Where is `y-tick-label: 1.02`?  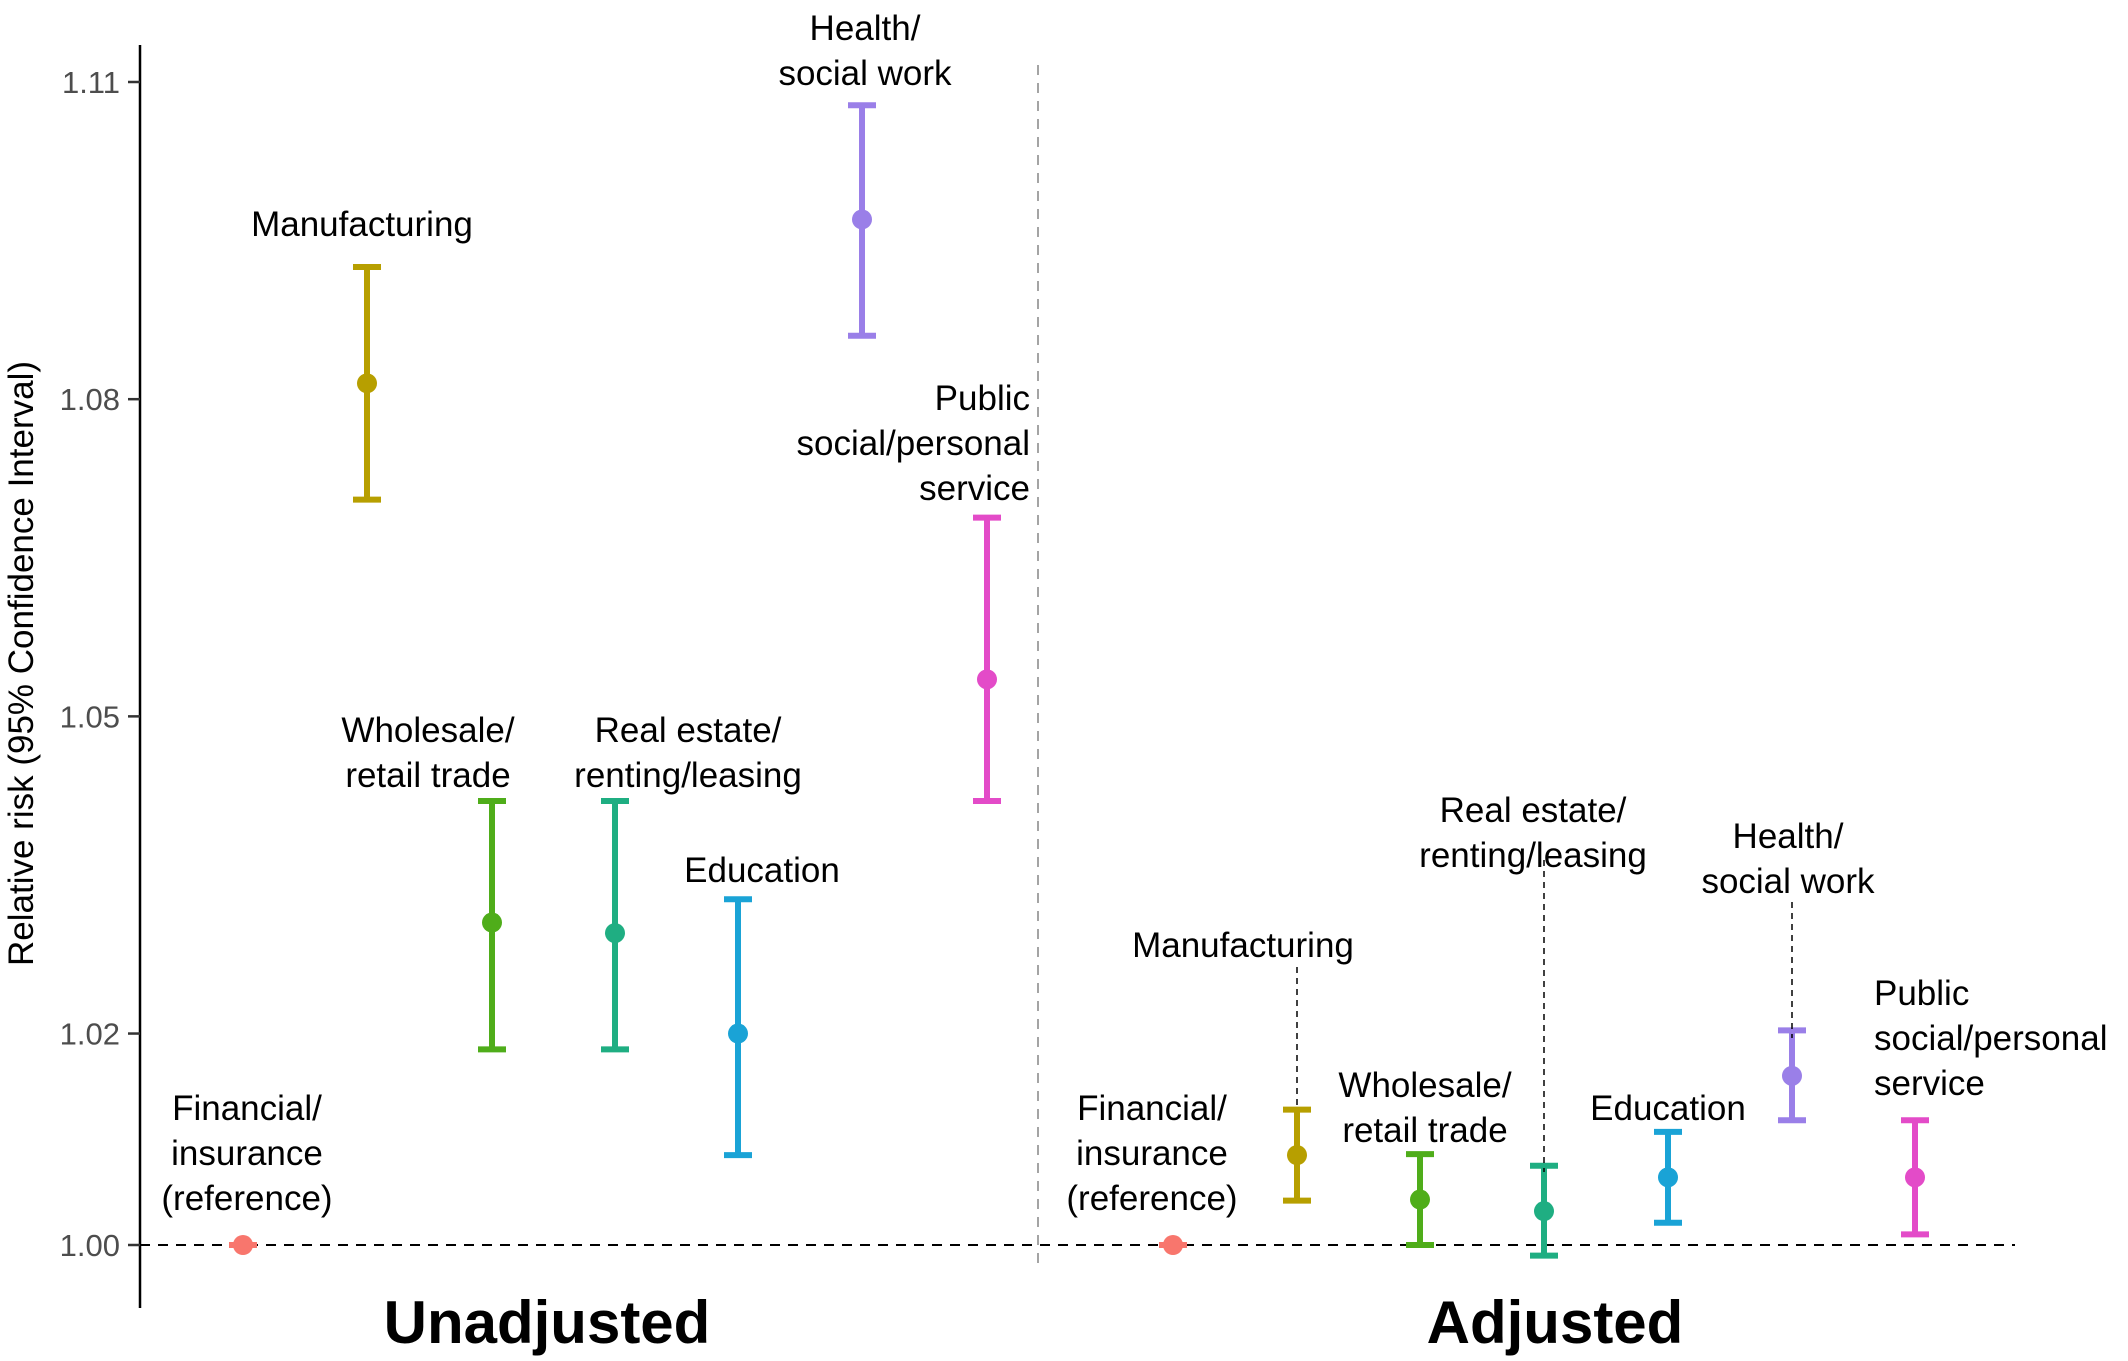
y-tick-label: 1.02 is located at coordinates (90, 1034).